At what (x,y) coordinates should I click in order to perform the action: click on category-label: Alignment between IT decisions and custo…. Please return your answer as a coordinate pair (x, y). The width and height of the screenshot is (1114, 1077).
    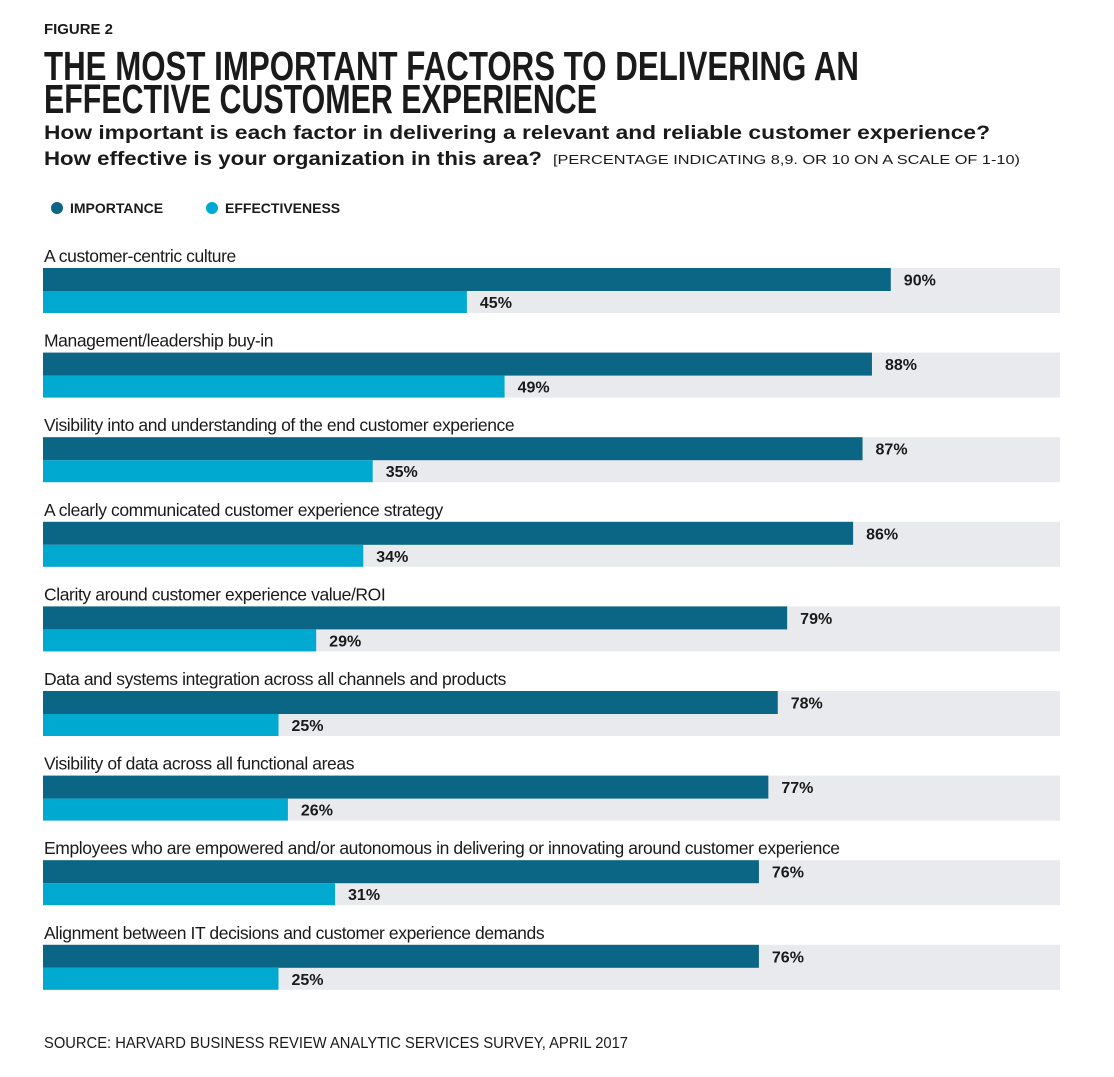
    Looking at the image, I should click on (294, 933).